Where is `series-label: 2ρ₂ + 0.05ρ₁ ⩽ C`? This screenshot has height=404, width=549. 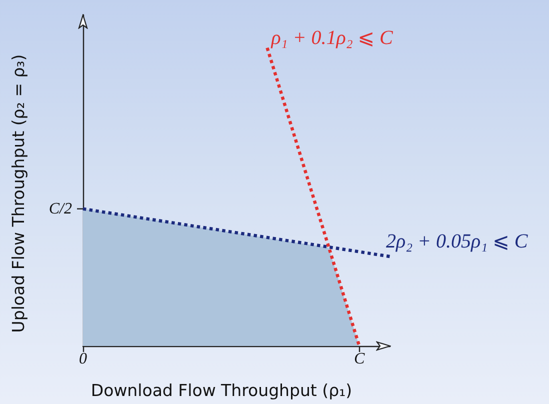
series-label: 2ρ₂ + 0.05ρ₁ ⩽ C is located at coordinates (457, 241).